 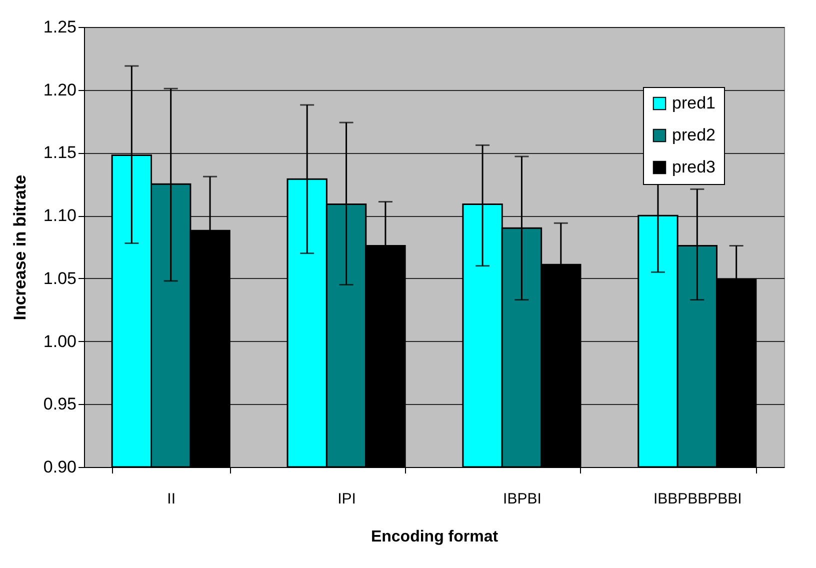 I want to click on y-tick-label: 1.10, so click(x=59, y=216).